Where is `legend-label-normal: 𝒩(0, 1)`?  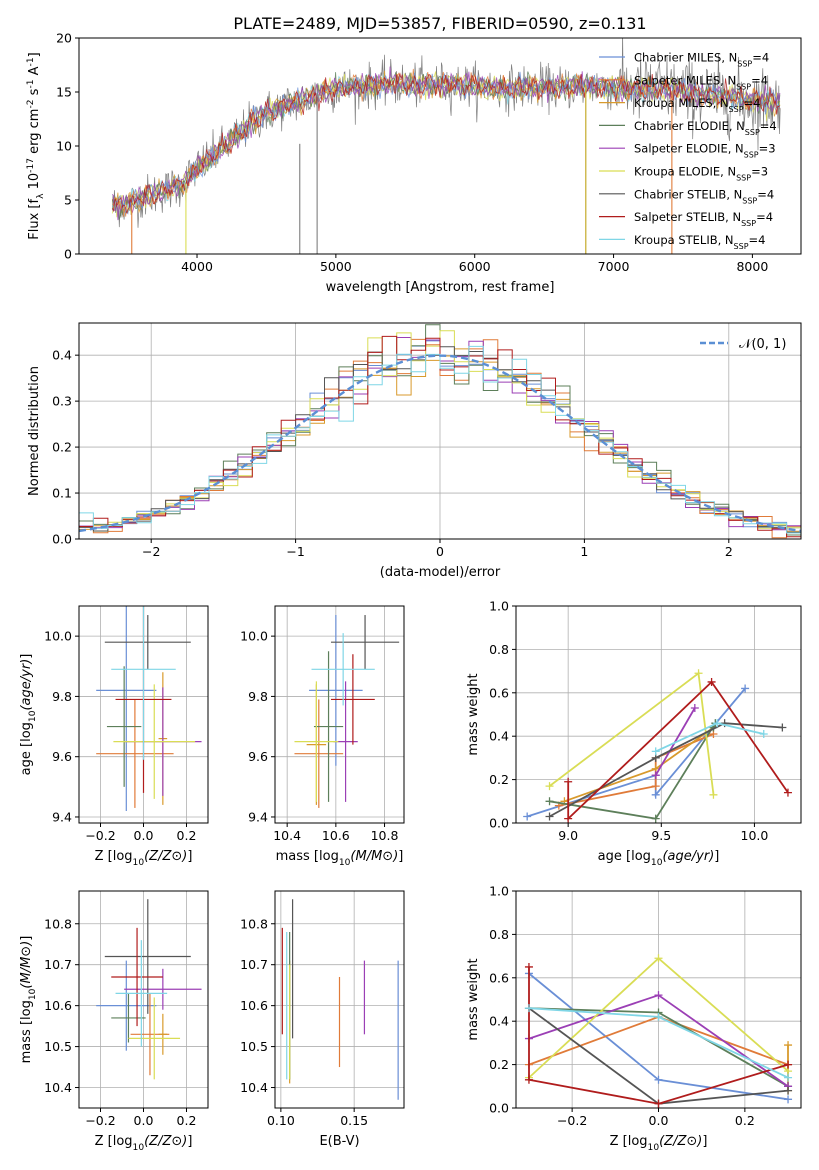
legend-label-normal: 𝒩(0, 1) is located at coordinates (762, 344).